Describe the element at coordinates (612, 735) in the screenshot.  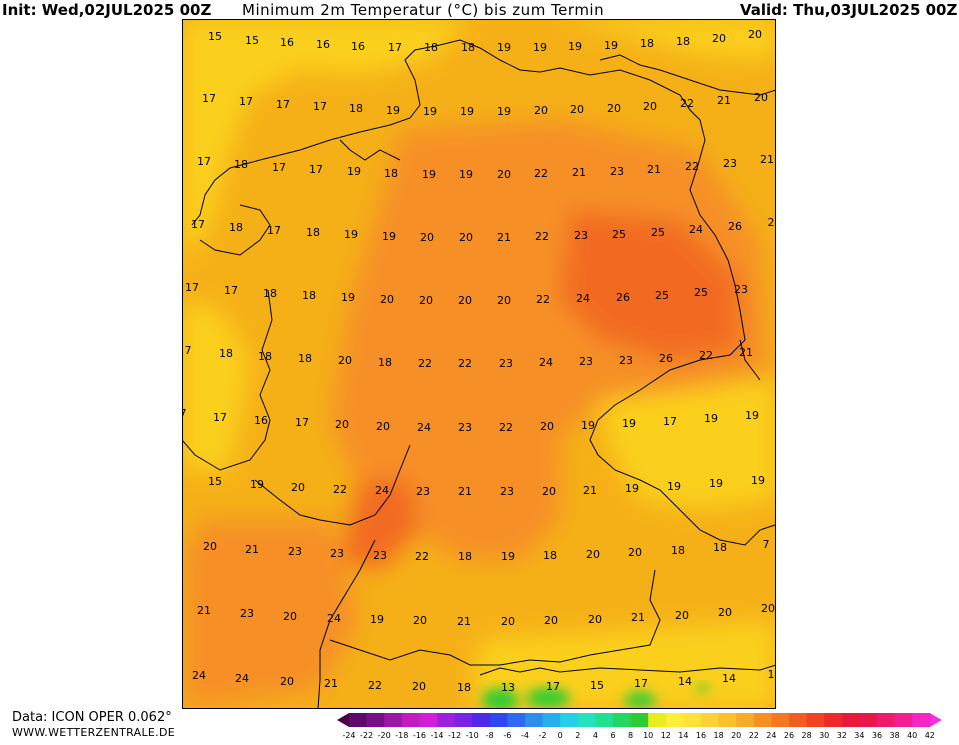
I see `scale-tick-label: 6` at that location.